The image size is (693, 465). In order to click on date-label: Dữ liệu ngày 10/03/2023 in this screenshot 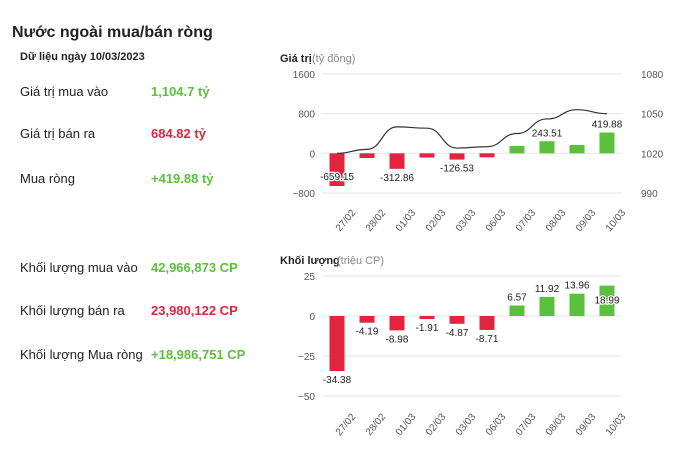, I will do `click(82, 57)`.